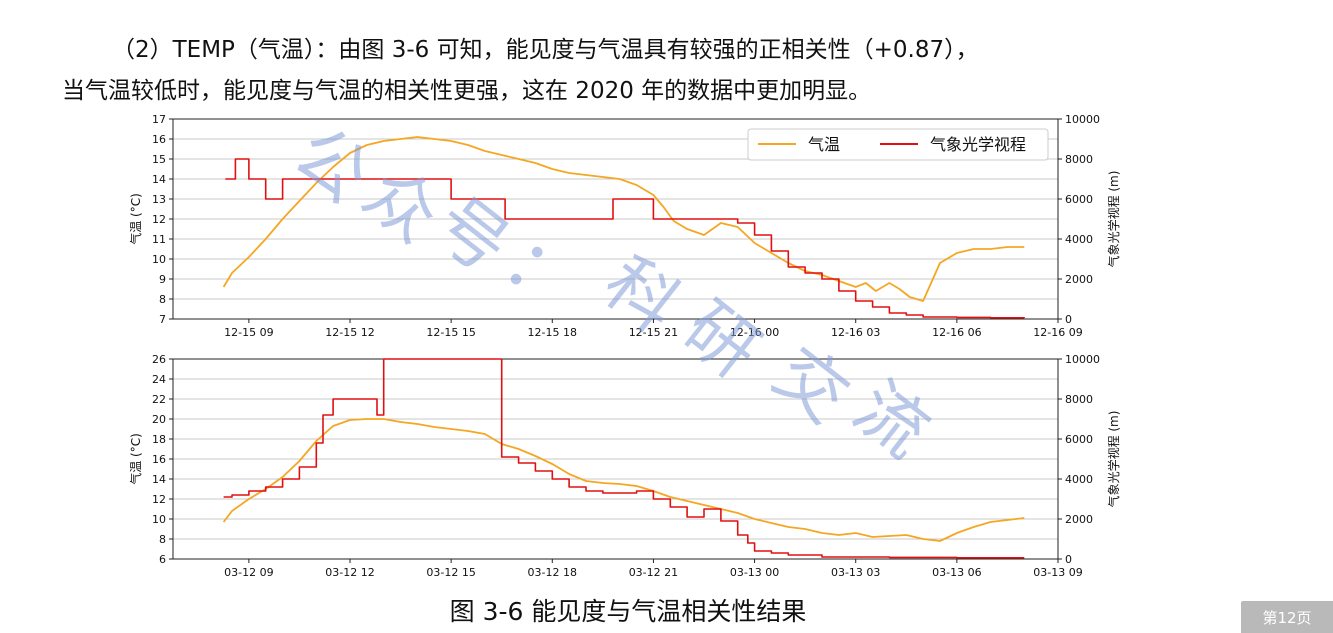  Describe the element at coordinates (159, 119) in the screenshot. I see `y-tick-label: 17` at that location.